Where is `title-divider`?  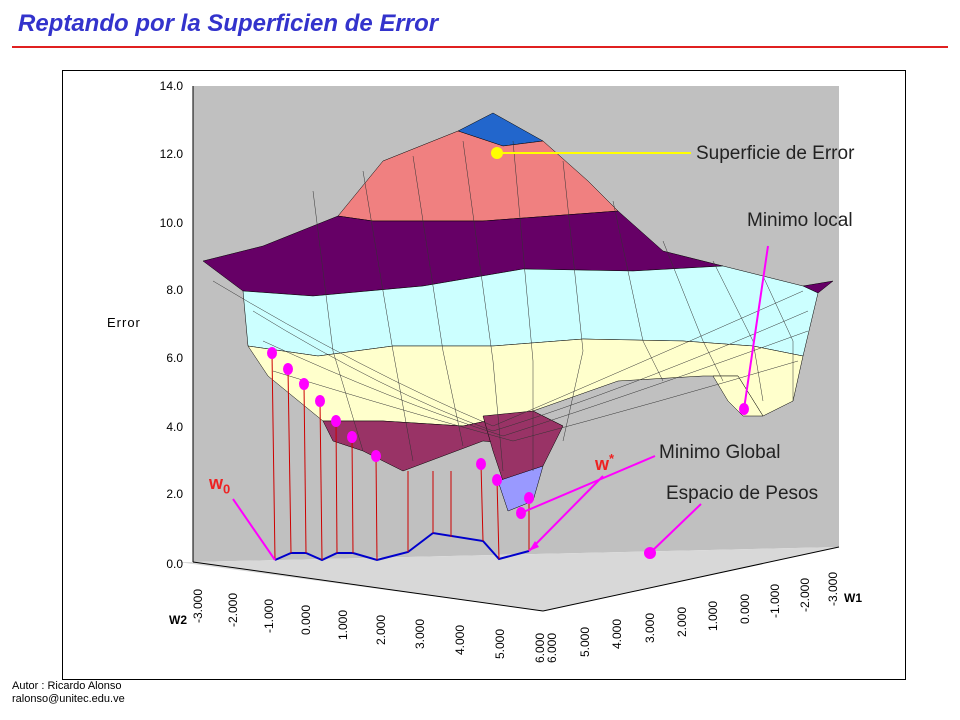 title-divider is located at coordinates (480, 47).